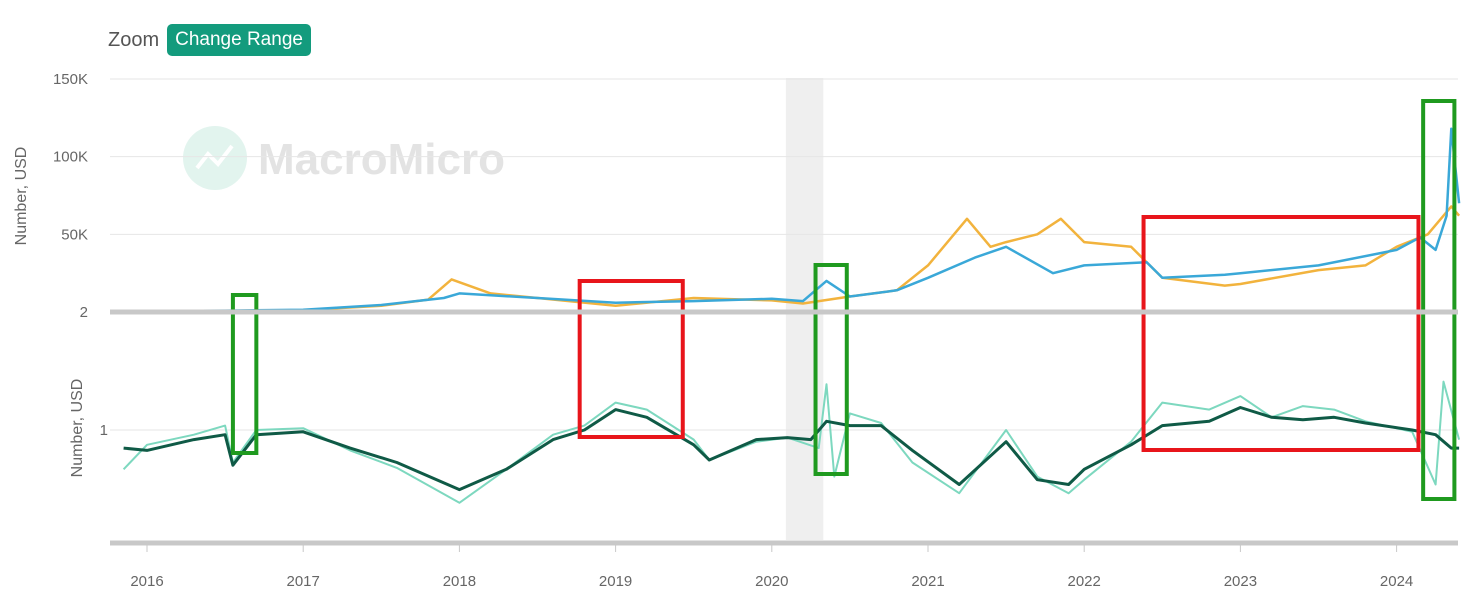 This screenshot has height=601, width=1471. What do you see at coordinates (381, 159) in the screenshot?
I see `watermark-text: MacroMicro` at bounding box center [381, 159].